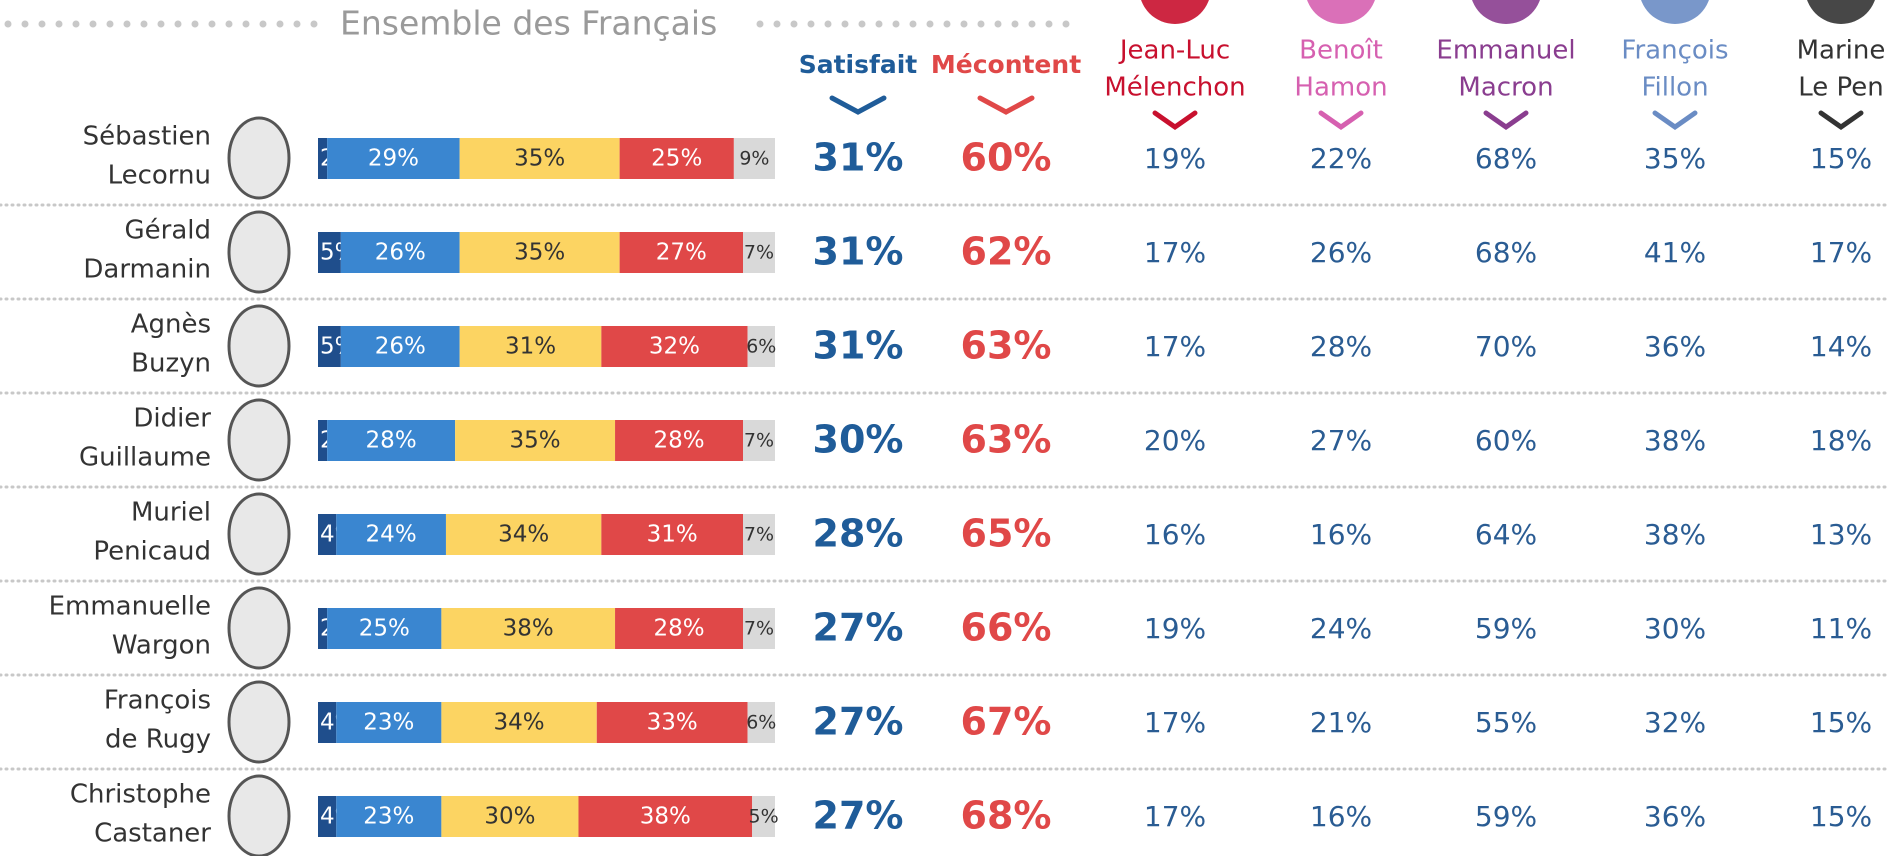  I want to click on party-value: 60%, so click(1506, 440).